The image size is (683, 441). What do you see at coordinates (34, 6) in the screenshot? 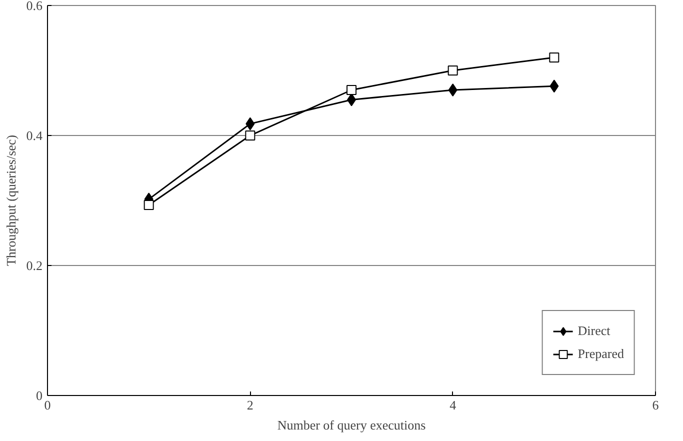
I see `y-tick-label: 0.6` at bounding box center [34, 6].